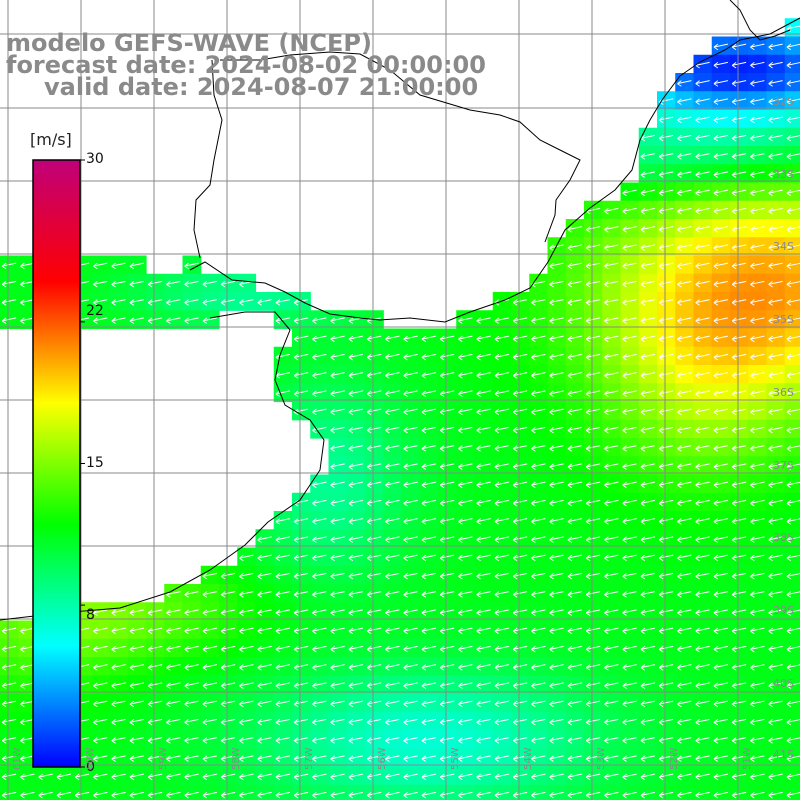  I want to click on lon-label: 54W, so click(528, 758).